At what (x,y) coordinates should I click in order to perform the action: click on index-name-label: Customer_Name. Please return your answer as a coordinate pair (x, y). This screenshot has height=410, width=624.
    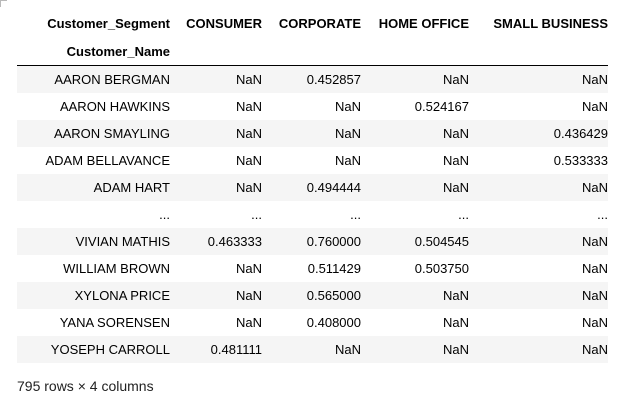
    Looking at the image, I should click on (118, 51).